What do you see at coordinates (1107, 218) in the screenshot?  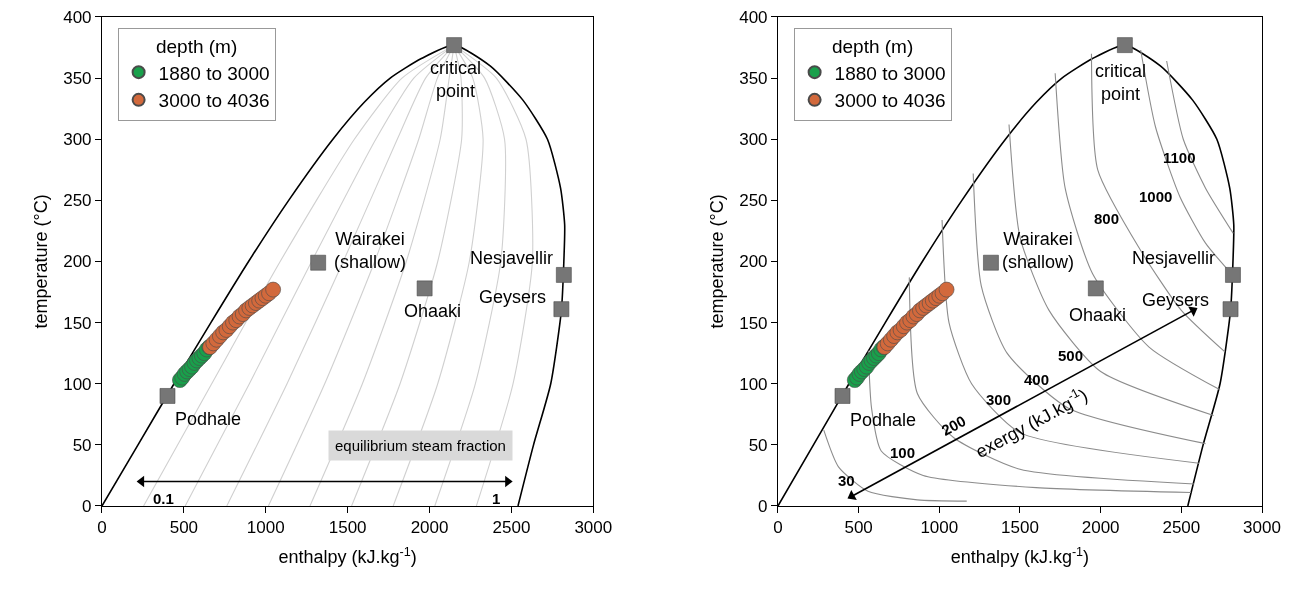 I see `annotation: 800` at bounding box center [1107, 218].